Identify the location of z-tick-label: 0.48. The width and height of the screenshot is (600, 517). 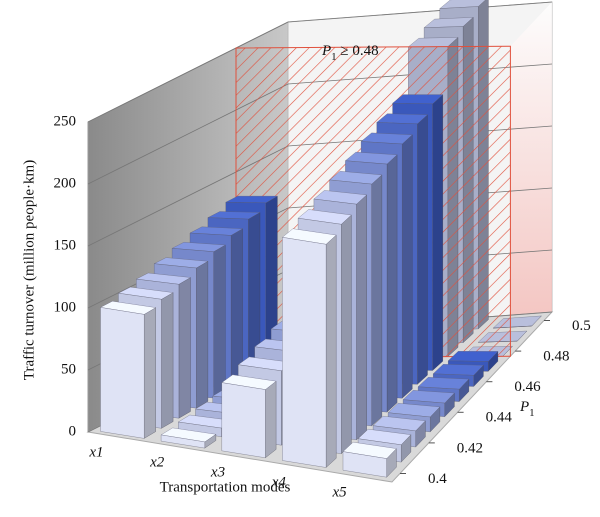
(556, 357).